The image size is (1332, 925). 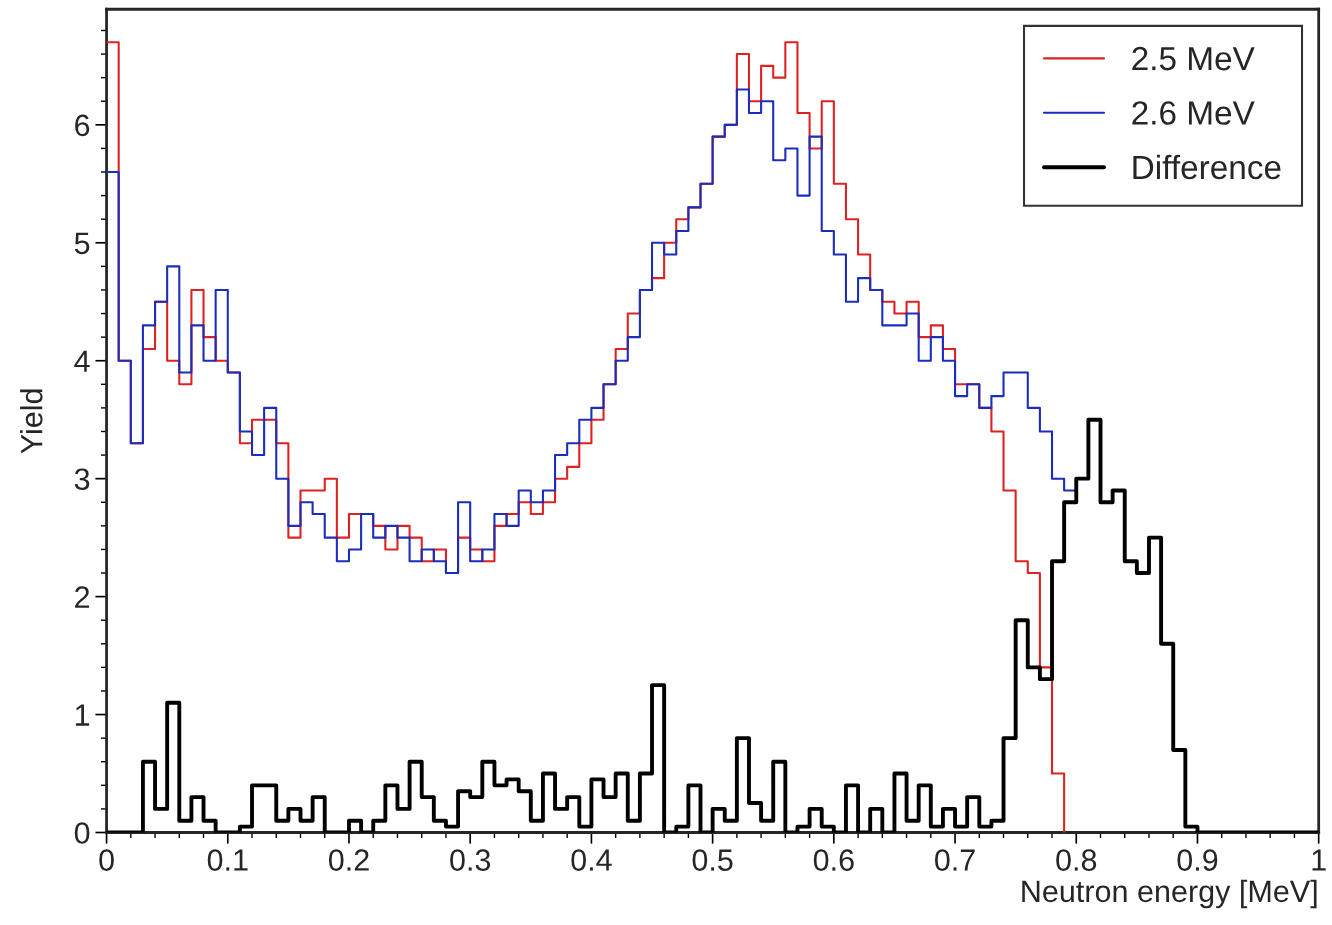 What do you see at coordinates (106, 860) in the screenshot?
I see `x-tick-label: 0` at bounding box center [106, 860].